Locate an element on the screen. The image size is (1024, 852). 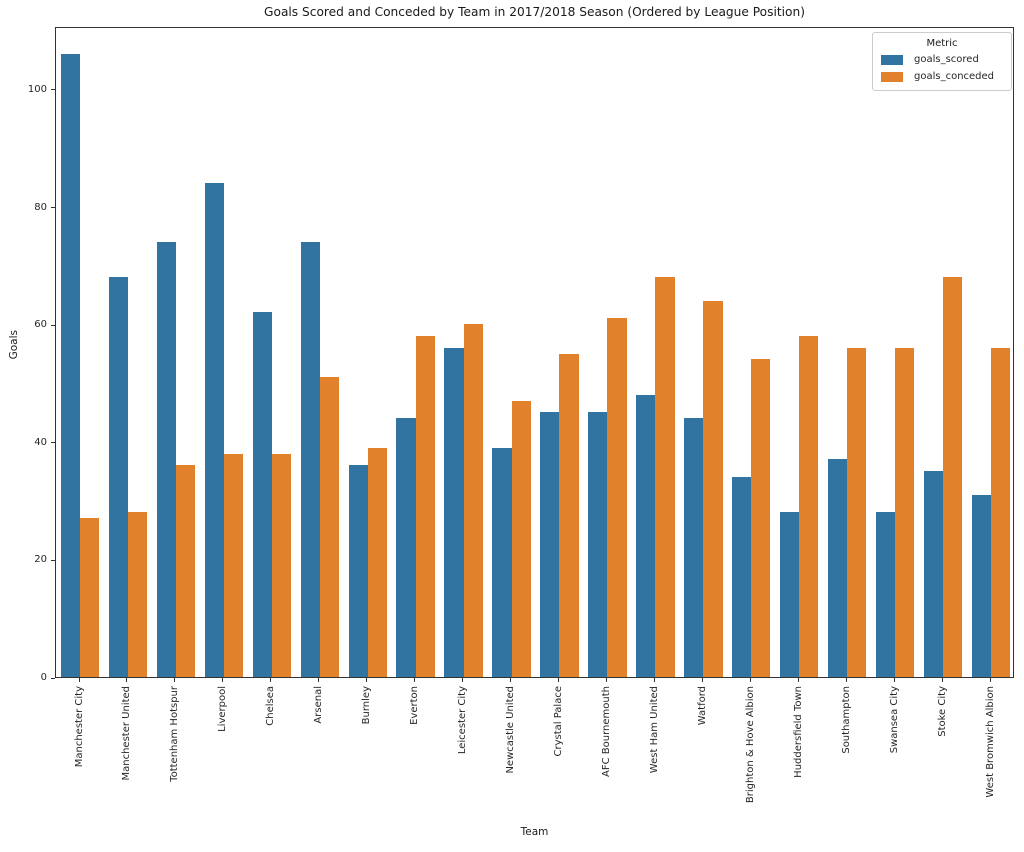
x-tick-label: Swansea City is located at coordinates (894, 720).